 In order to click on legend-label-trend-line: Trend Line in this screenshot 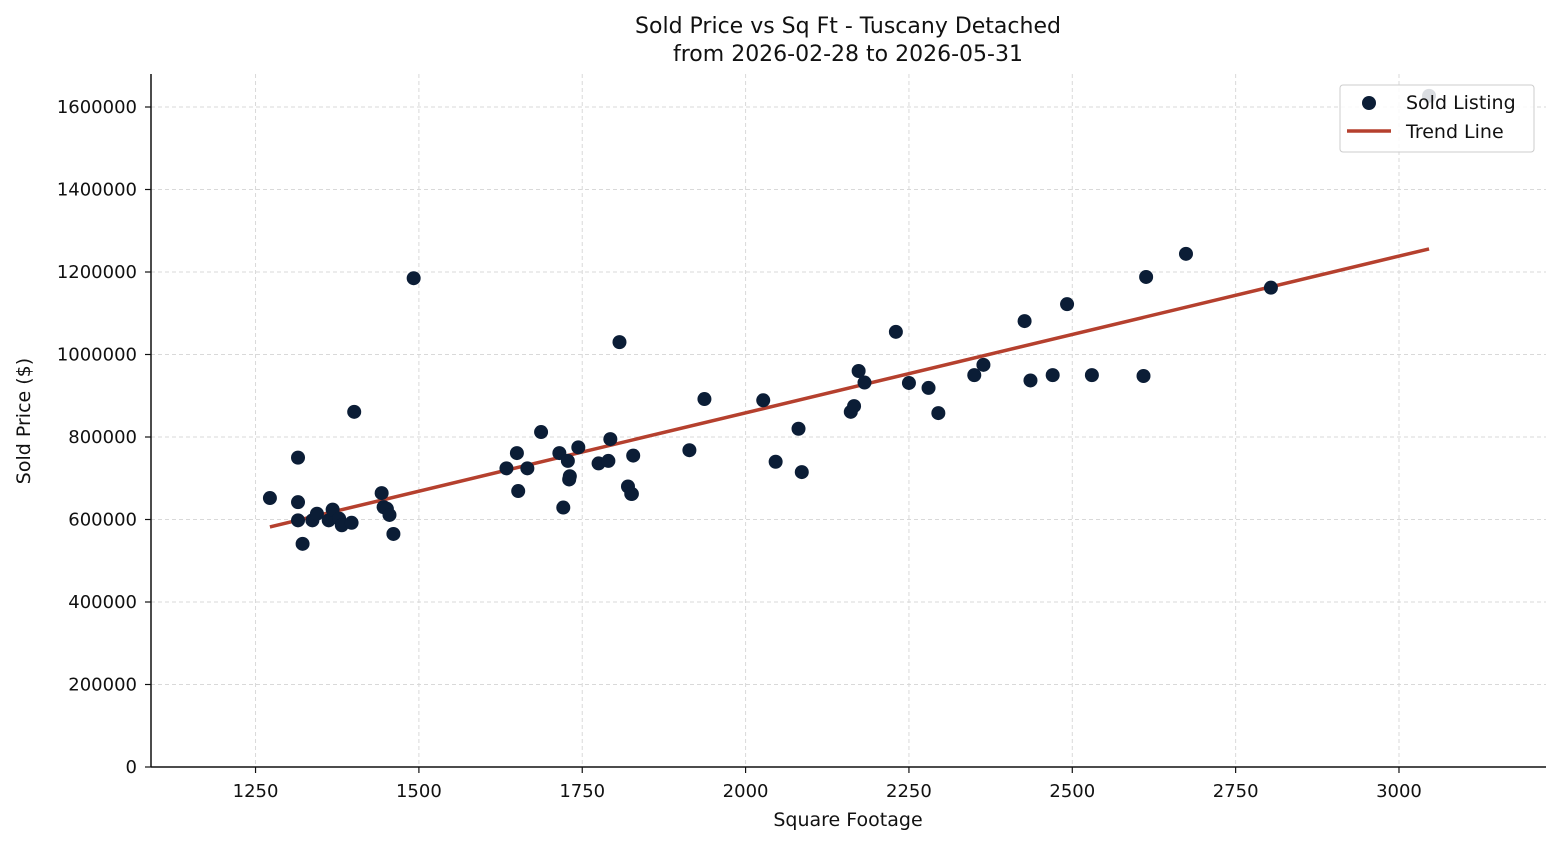, I will do `click(1454, 132)`.